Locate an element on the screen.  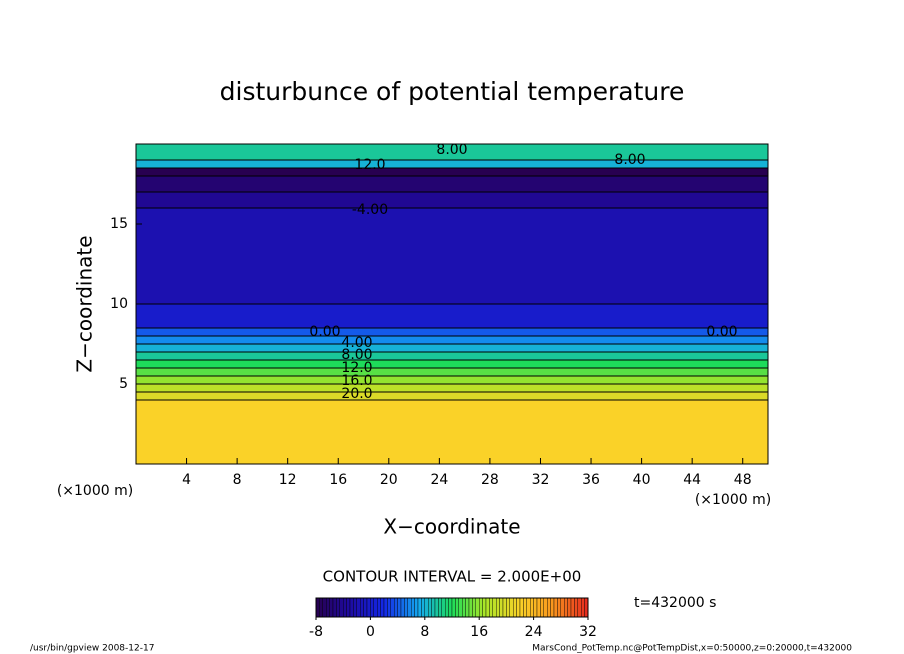
y-tick-label: 5 is located at coordinates (123, 384).